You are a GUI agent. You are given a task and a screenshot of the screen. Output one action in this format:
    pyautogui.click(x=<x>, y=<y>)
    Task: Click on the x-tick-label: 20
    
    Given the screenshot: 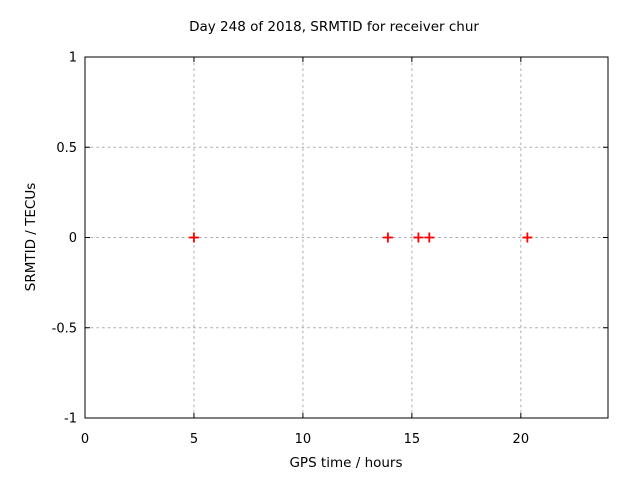 What is the action you would take?
    pyautogui.click(x=521, y=439)
    